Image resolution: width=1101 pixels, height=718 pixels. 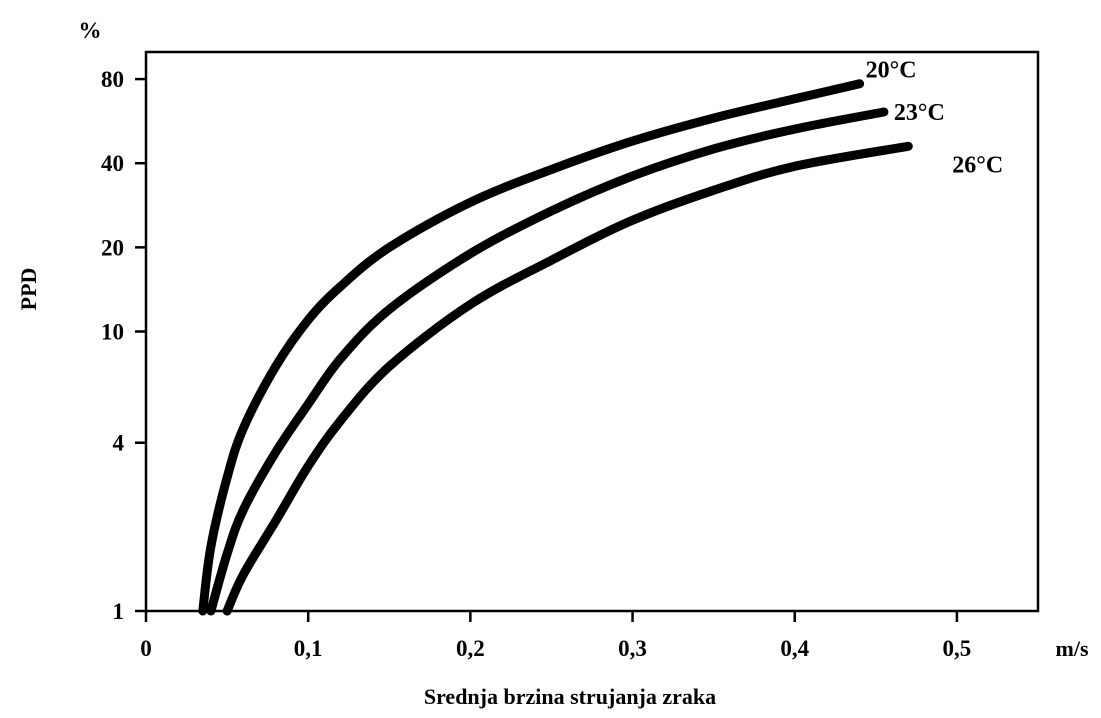 What do you see at coordinates (957, 648) in the screenshot?
I see `x-tick-label: 0,5` at bounding box center [957, 648].